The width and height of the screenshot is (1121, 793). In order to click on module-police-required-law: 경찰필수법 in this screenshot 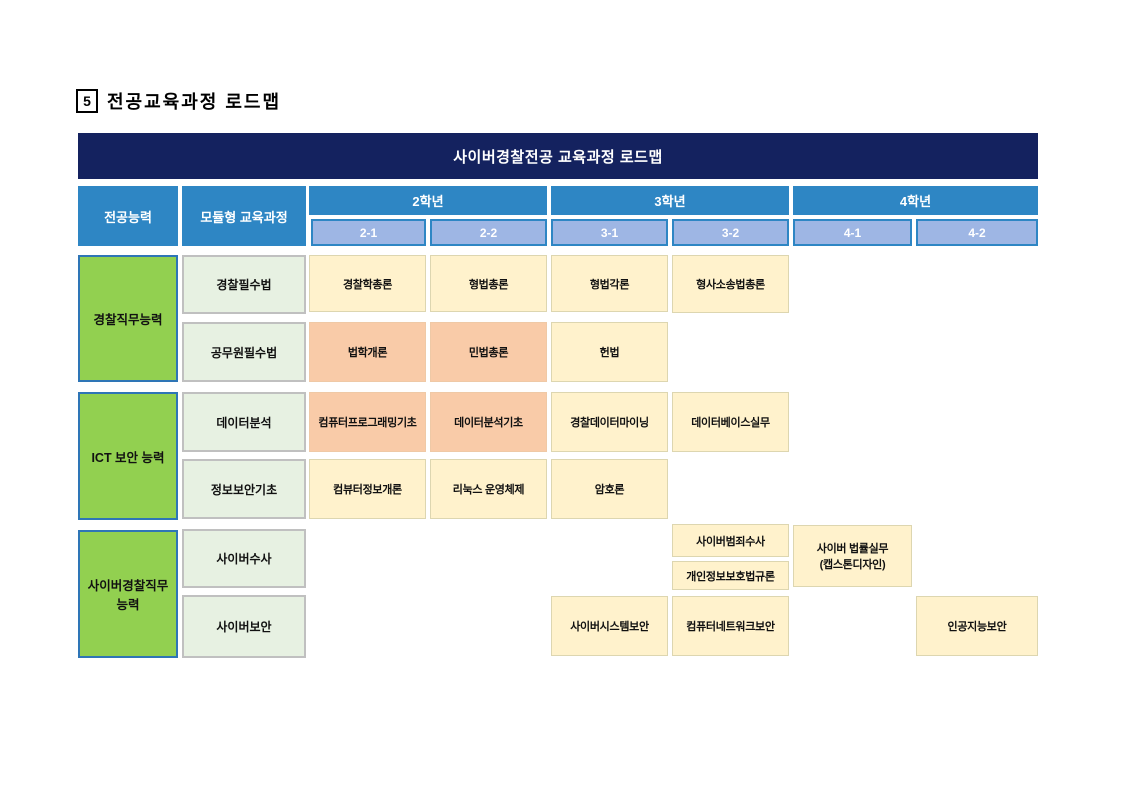, I will do `click(244, 284)`.